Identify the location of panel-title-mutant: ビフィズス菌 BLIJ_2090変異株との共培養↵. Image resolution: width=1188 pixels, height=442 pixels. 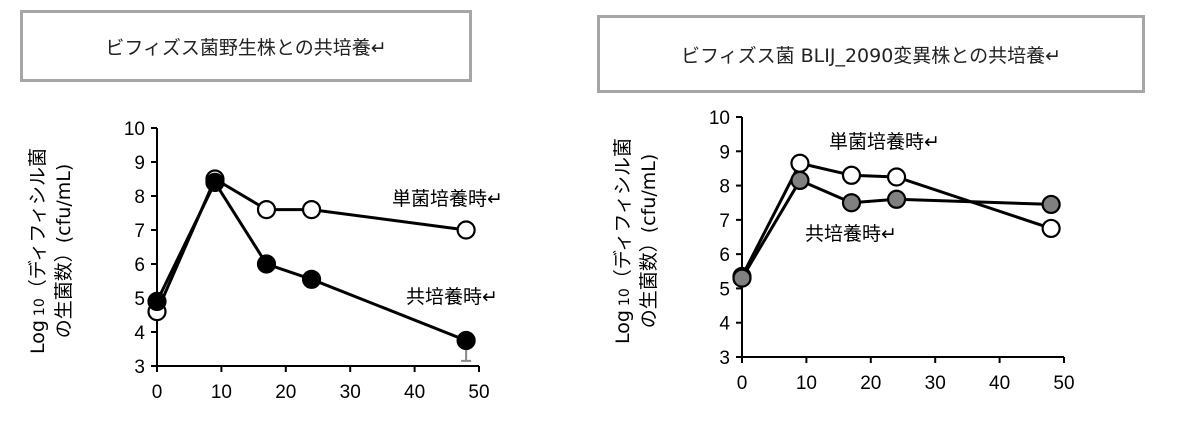
(871, 54).